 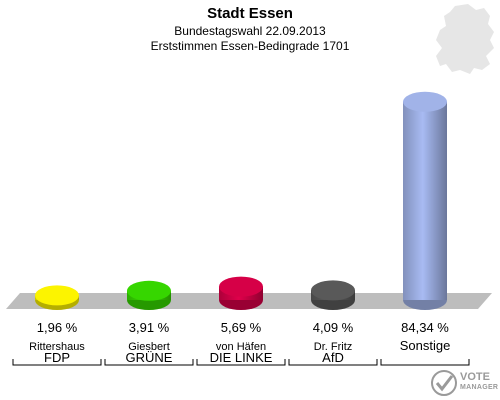 I want to click on candidate-label: Rittershaus, so click(x=57, y=347).